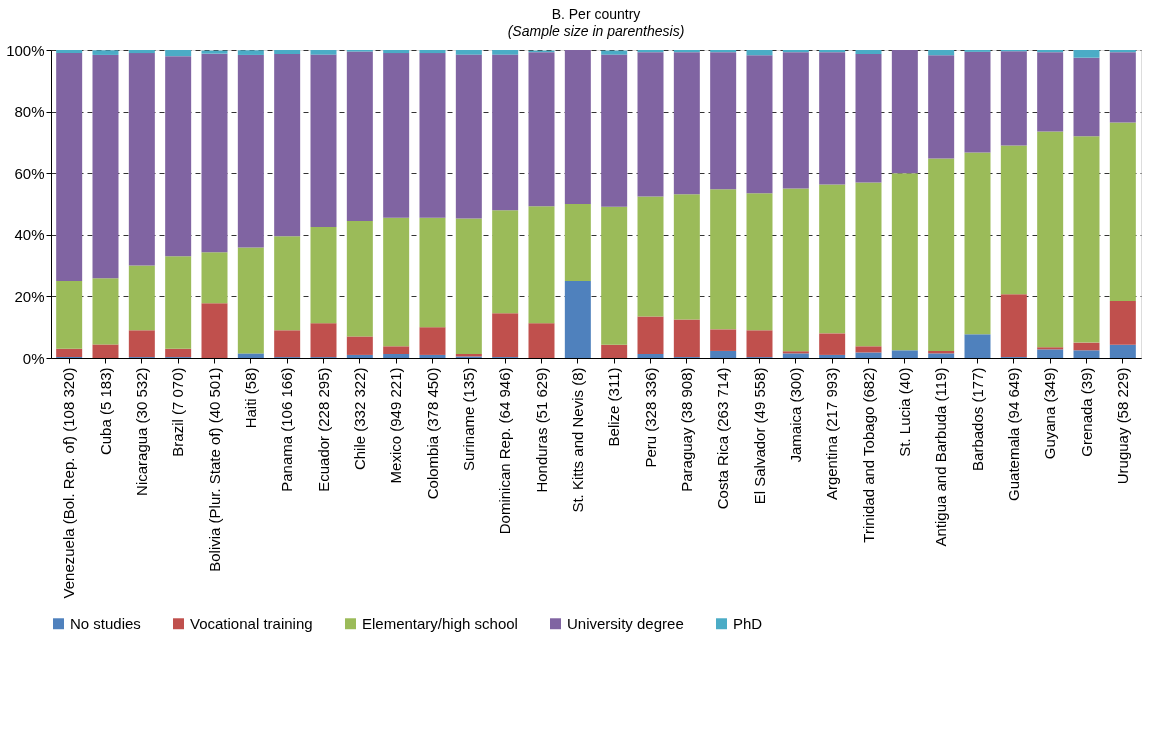 Image resolution: width=1174 pixels, height=734 pixels. I want to click on x-tick-label: Venezuela (Bol. Rep. of) (108 320), so click(69, 483).